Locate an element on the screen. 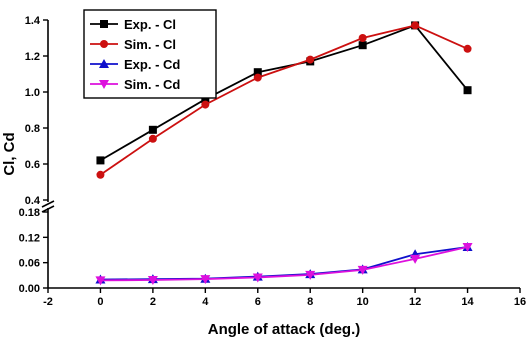  y-tick-label: 0.12 is located at coordinates (29, 238).